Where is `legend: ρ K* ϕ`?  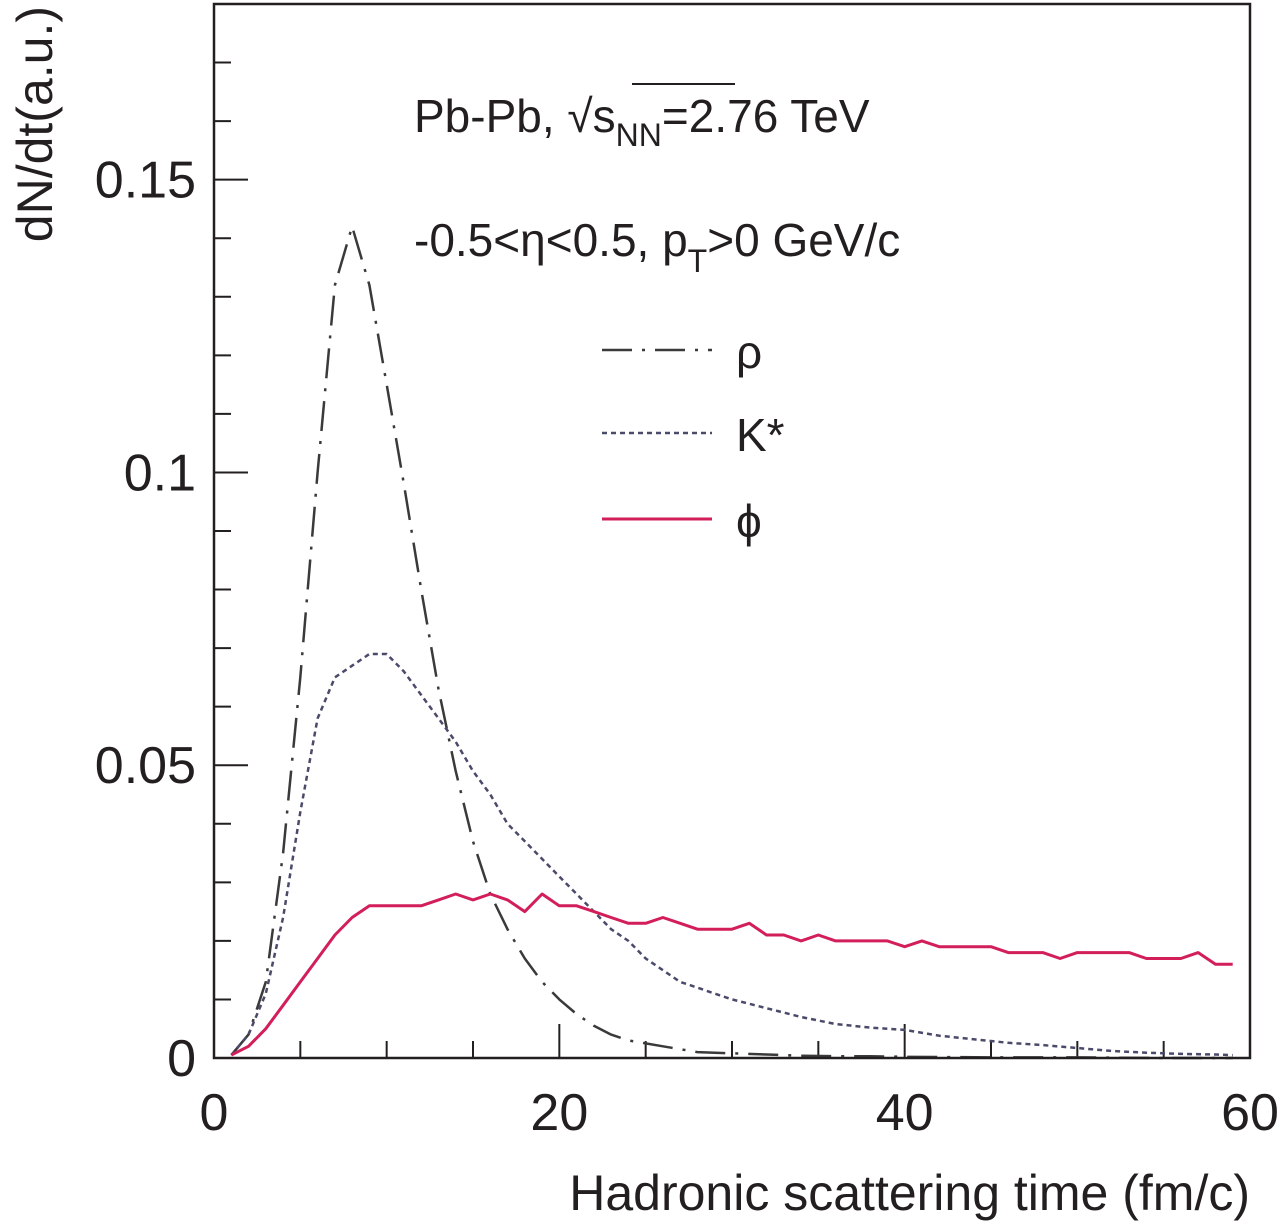
legend: ρ K* ϕ is located at coordinates (693, 436).